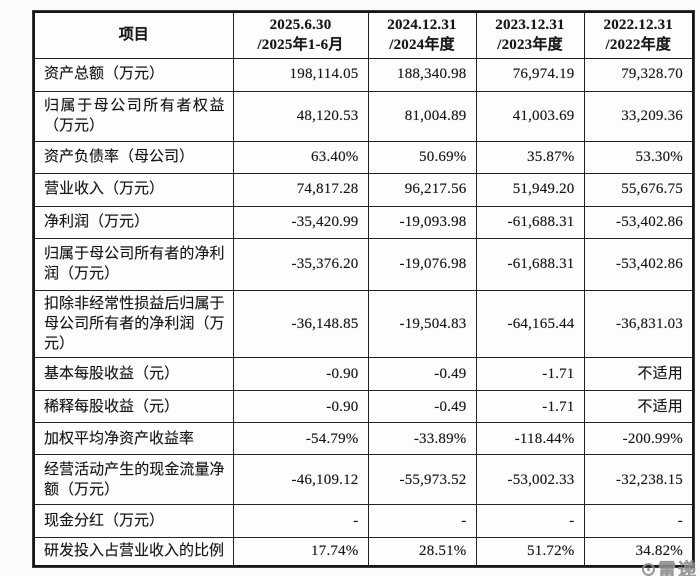 Image resolution: width=700 pixels, height=576 pixels. Describe the element at coordinates (133, 439) in the screenshot. I see `row-label: 加权平均净资产收益率` at that location.